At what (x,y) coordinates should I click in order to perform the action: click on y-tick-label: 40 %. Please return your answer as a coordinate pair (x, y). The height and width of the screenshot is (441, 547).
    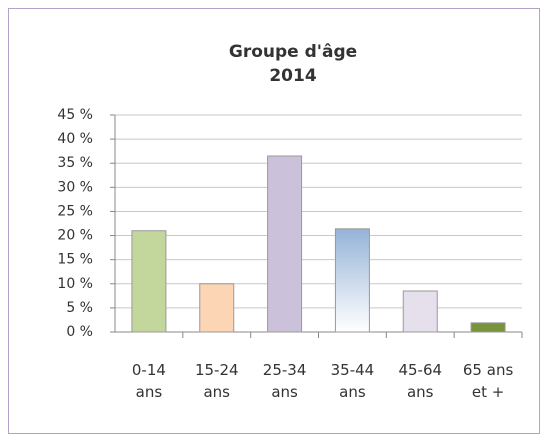
    Looking at the image, I should click on (75, 139).